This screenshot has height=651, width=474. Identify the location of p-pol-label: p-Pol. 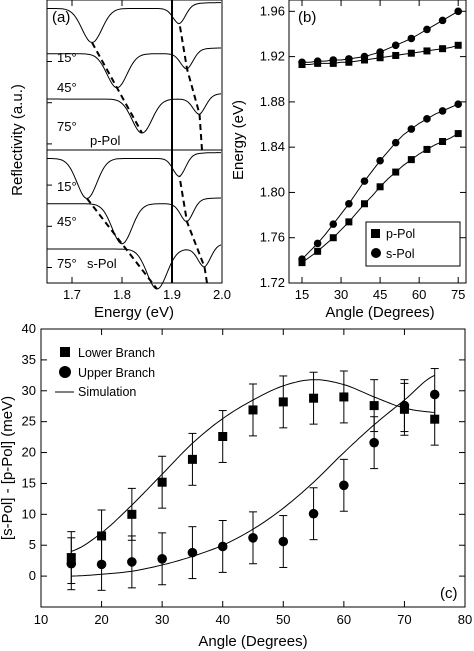
(105, 140).